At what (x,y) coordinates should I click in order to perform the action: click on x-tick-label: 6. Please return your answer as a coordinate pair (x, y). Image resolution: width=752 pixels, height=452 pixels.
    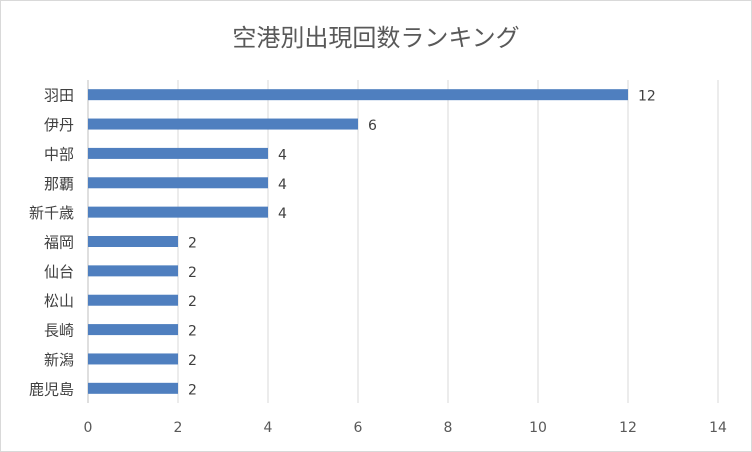
    Looking at the image, I should click on (358, 428).